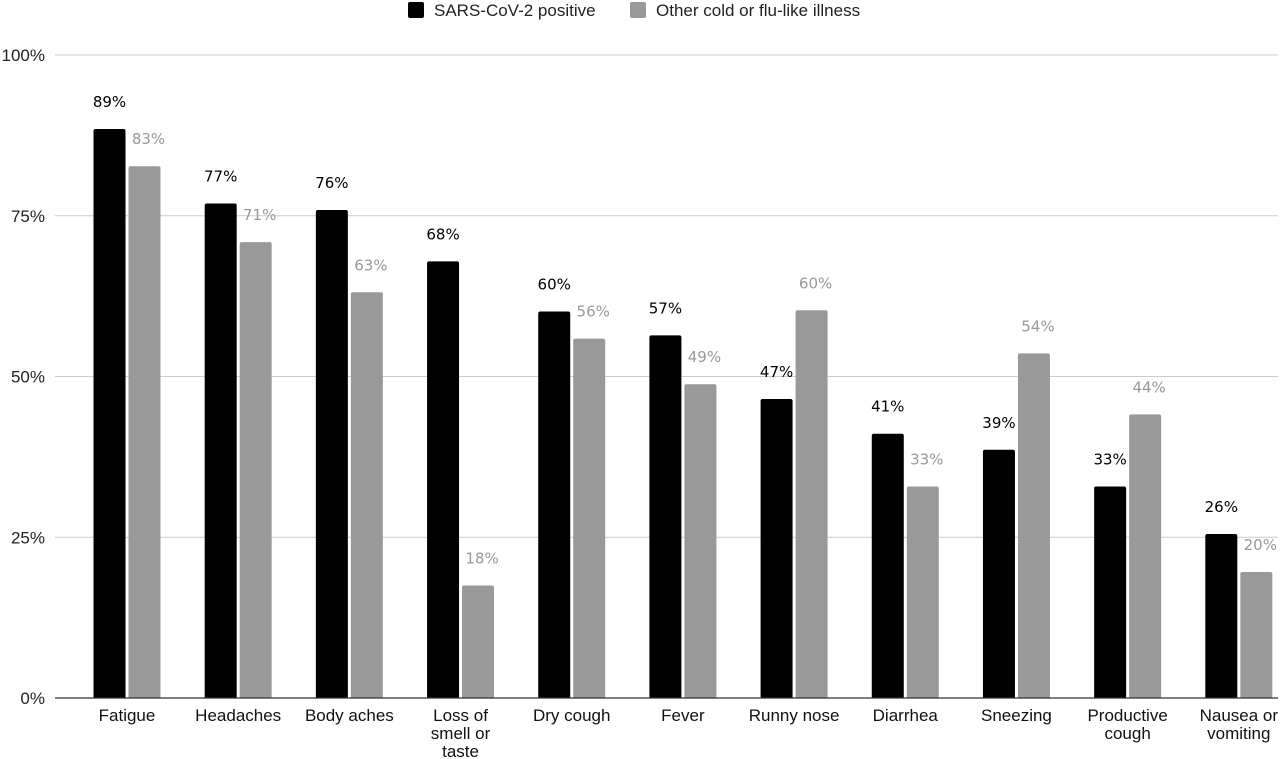 Image resolution: width=1280 pixels, height=759 pixels. I want to click on x-tick-label: Nausea or vomiting, so click(1239, 724).